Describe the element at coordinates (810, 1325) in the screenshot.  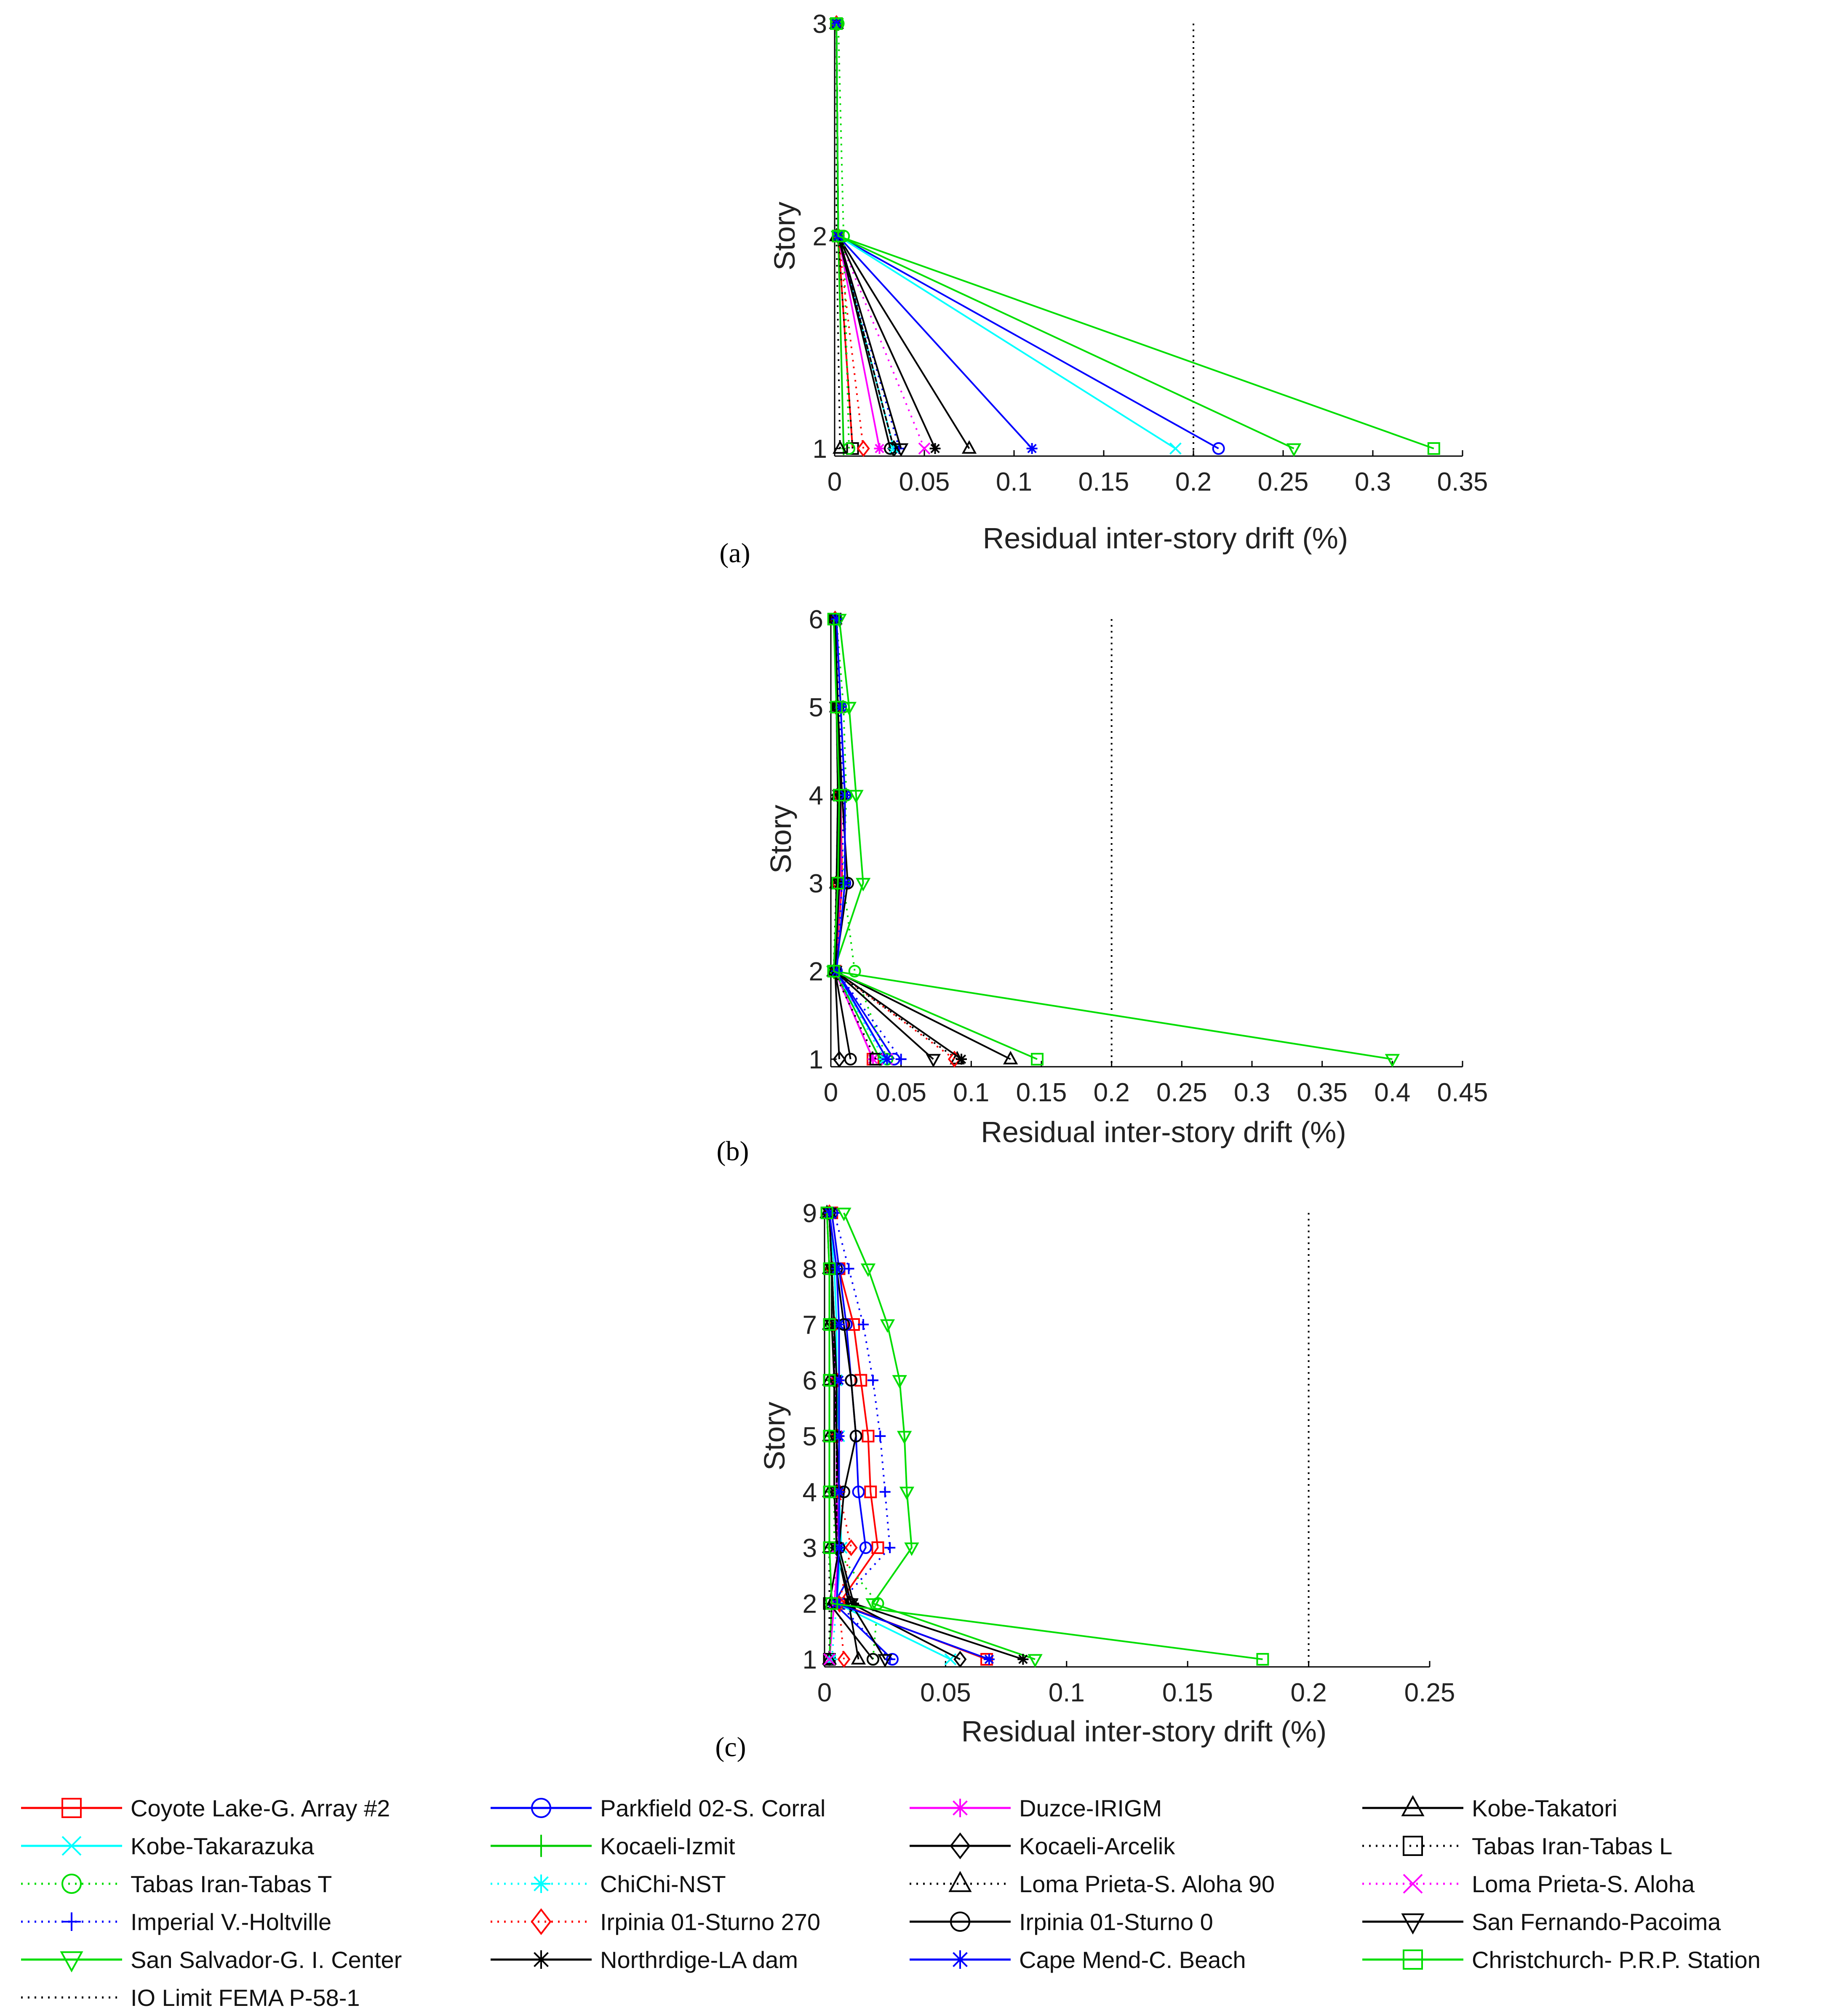
I see `y-tick-label: 7` at that location.